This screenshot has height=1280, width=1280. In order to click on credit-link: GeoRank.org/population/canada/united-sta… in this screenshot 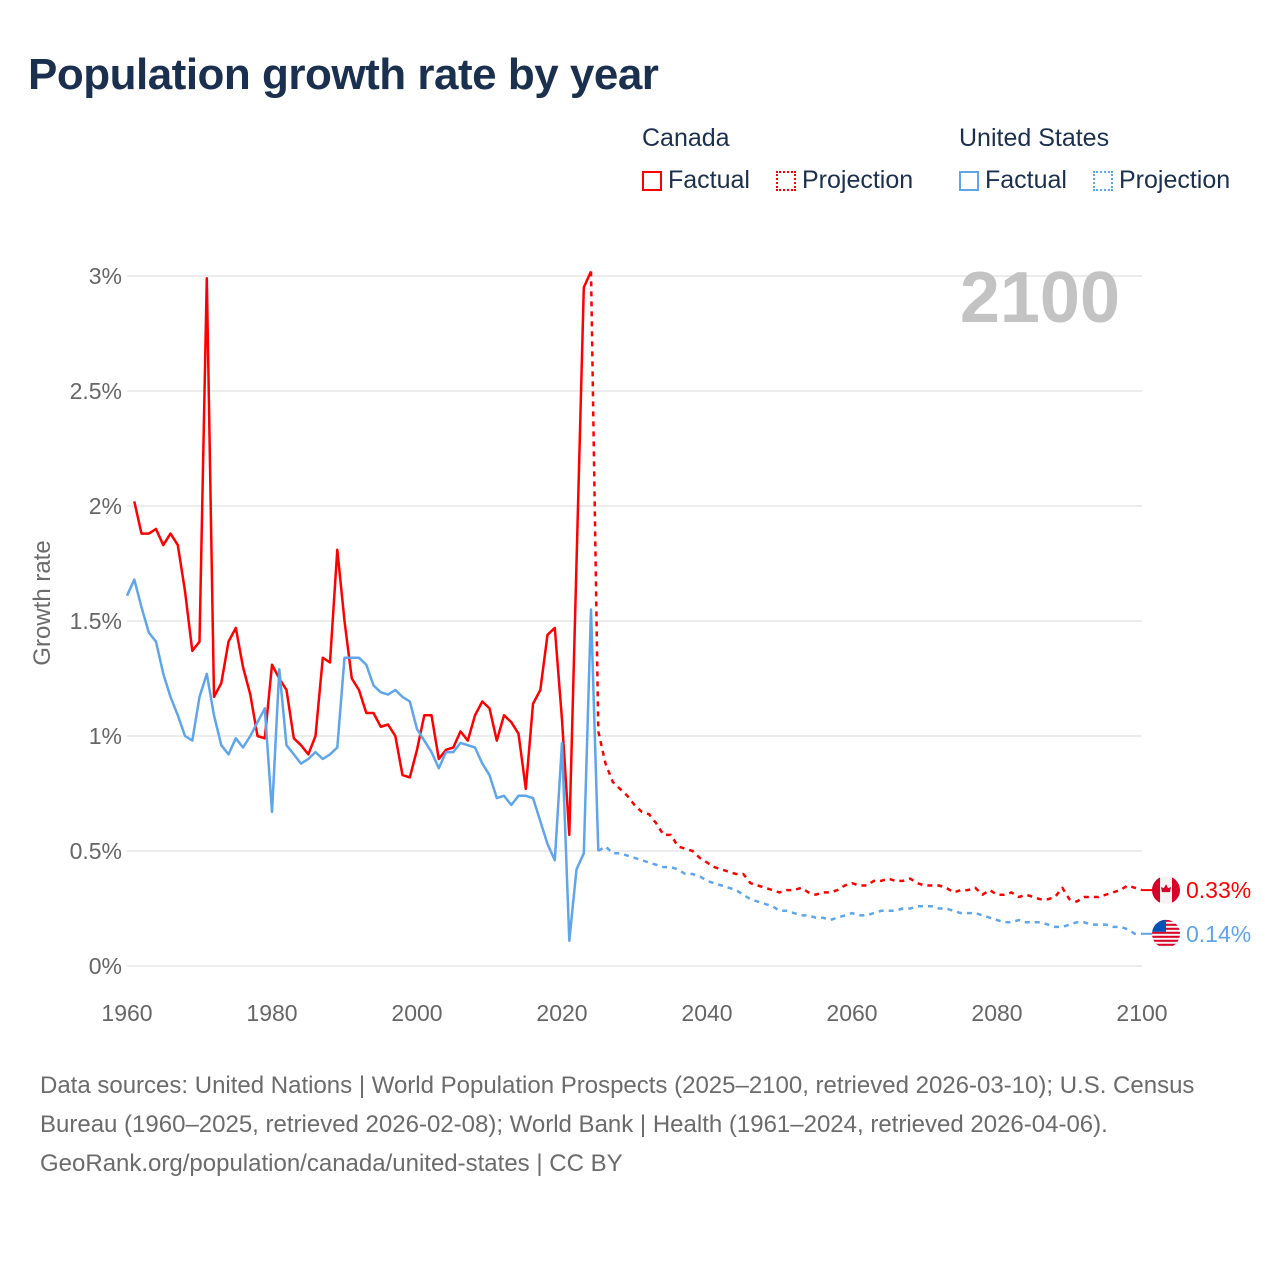, I will do `click(331, 1163)`.